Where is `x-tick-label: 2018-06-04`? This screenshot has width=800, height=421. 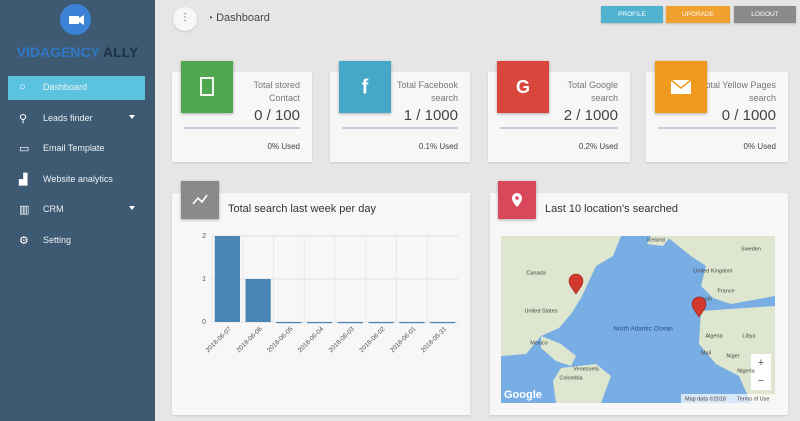 x-tick-label: 2018-06-04 is located at coordinates (311, 339).